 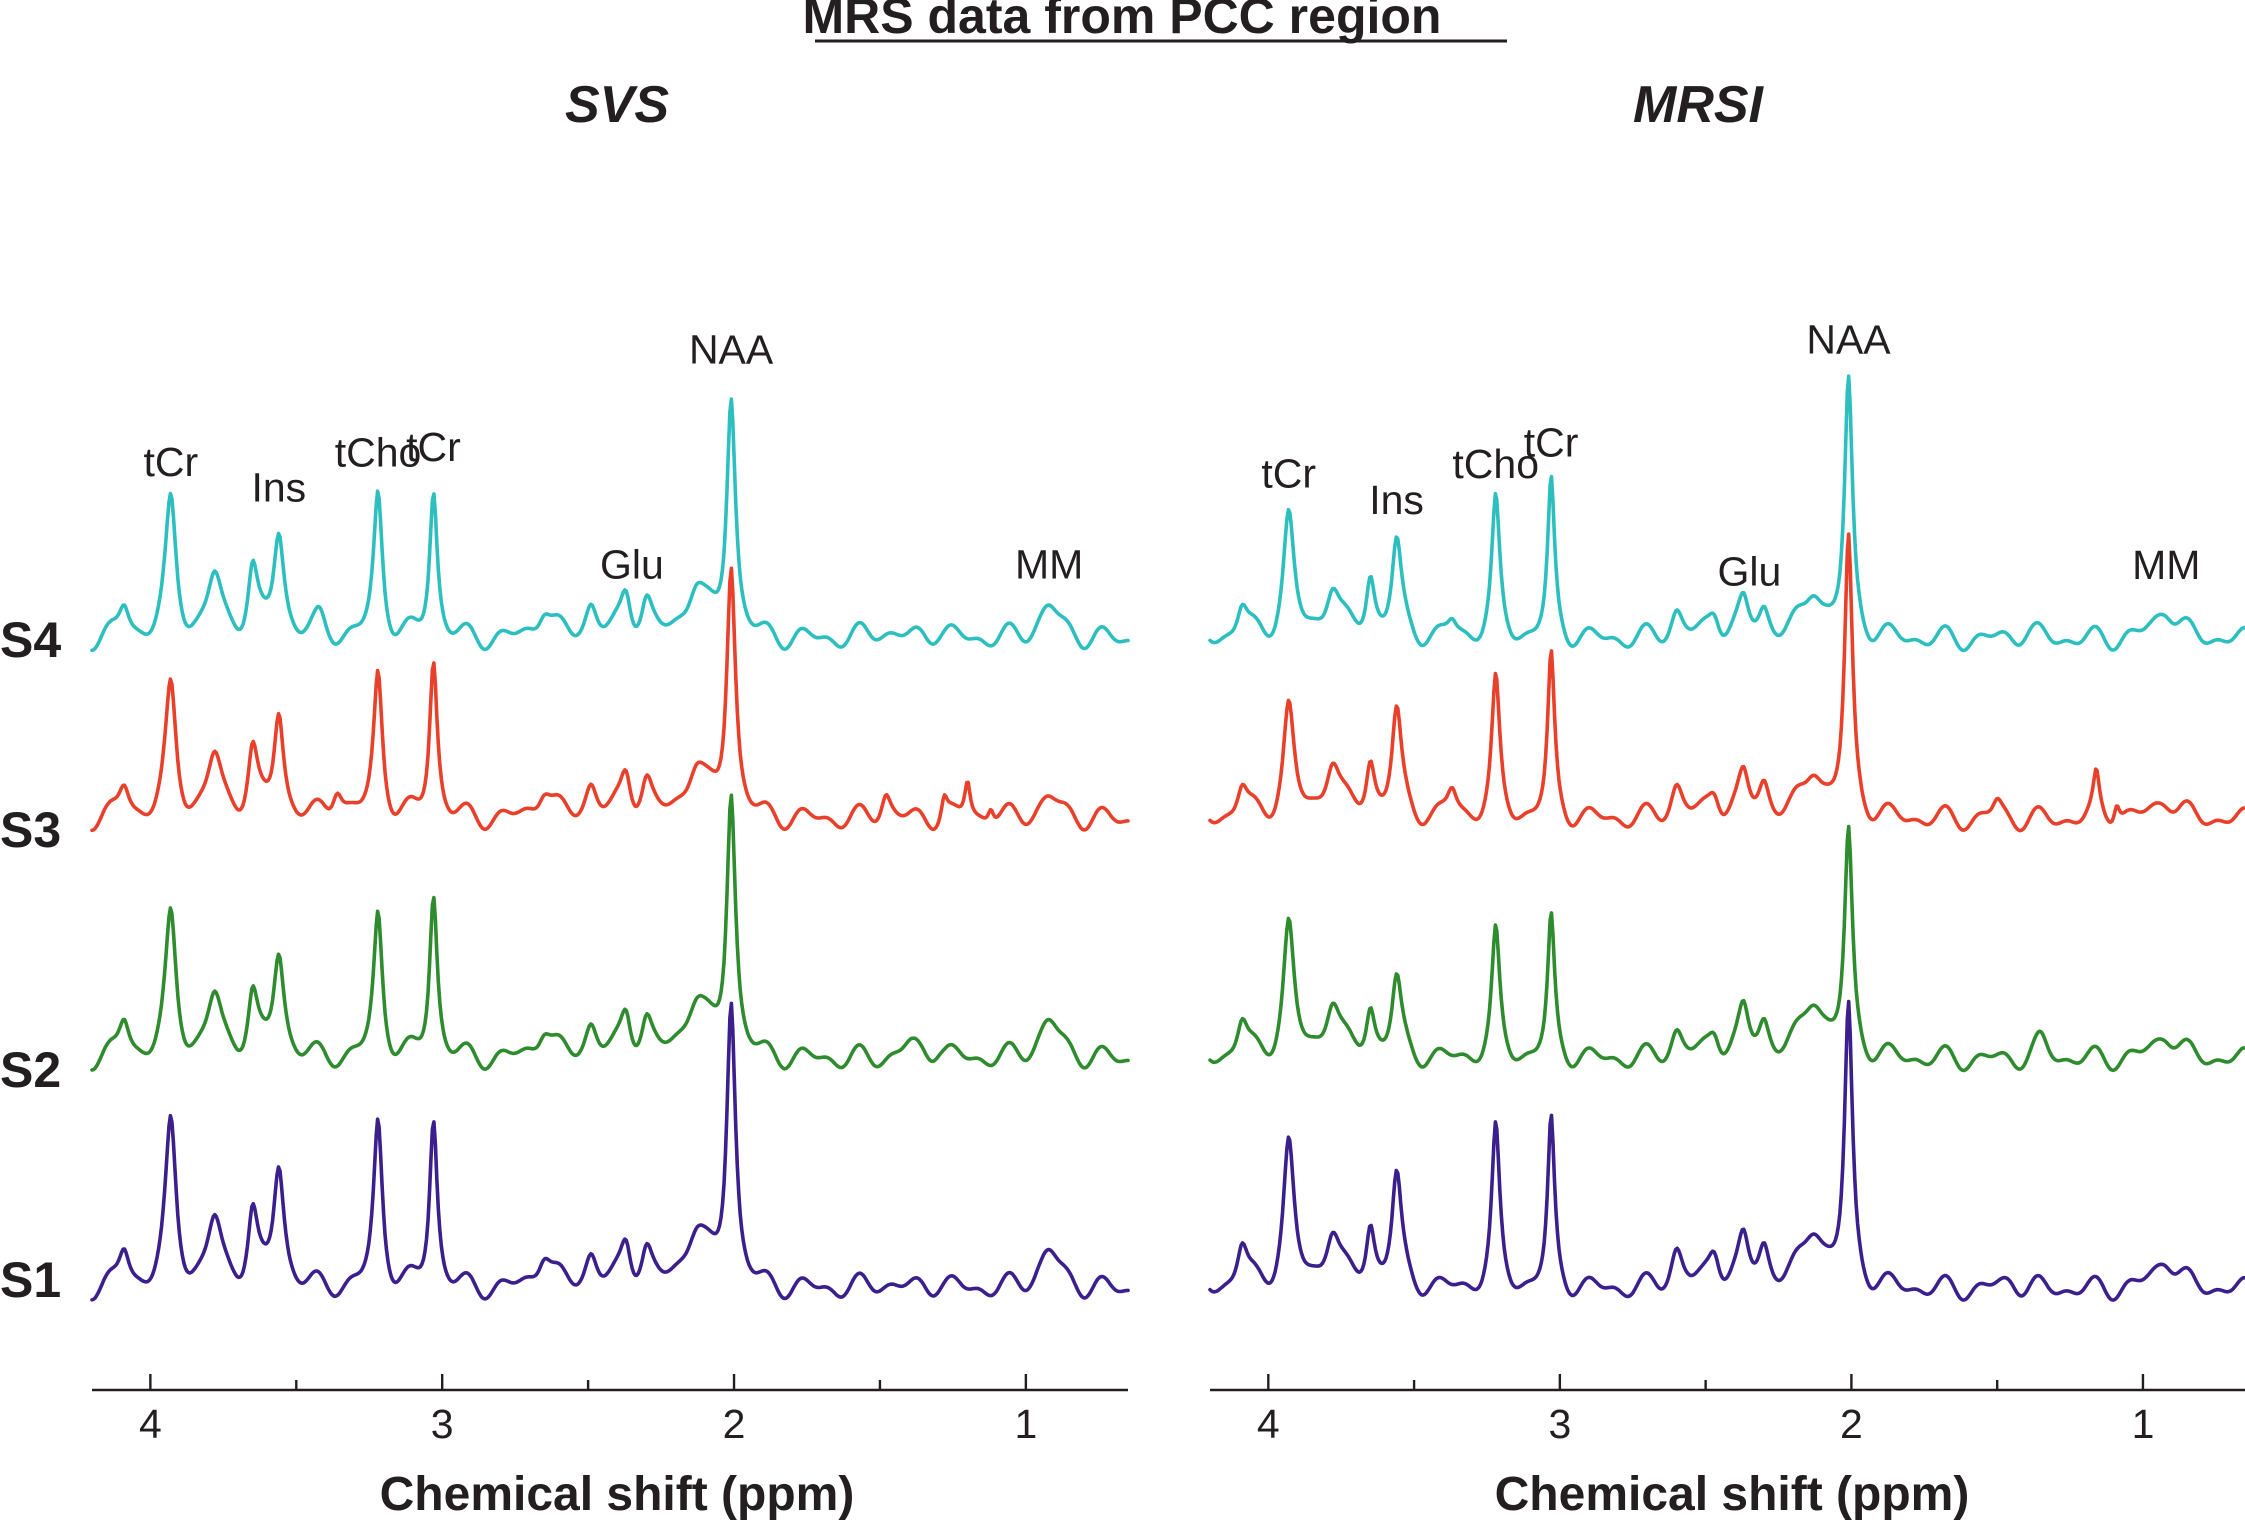 What do you see at coordinates (632, 564) in the screenshot?
I see `svs-peak-label-glu-4: Glu` at bounding box center [632, 564].